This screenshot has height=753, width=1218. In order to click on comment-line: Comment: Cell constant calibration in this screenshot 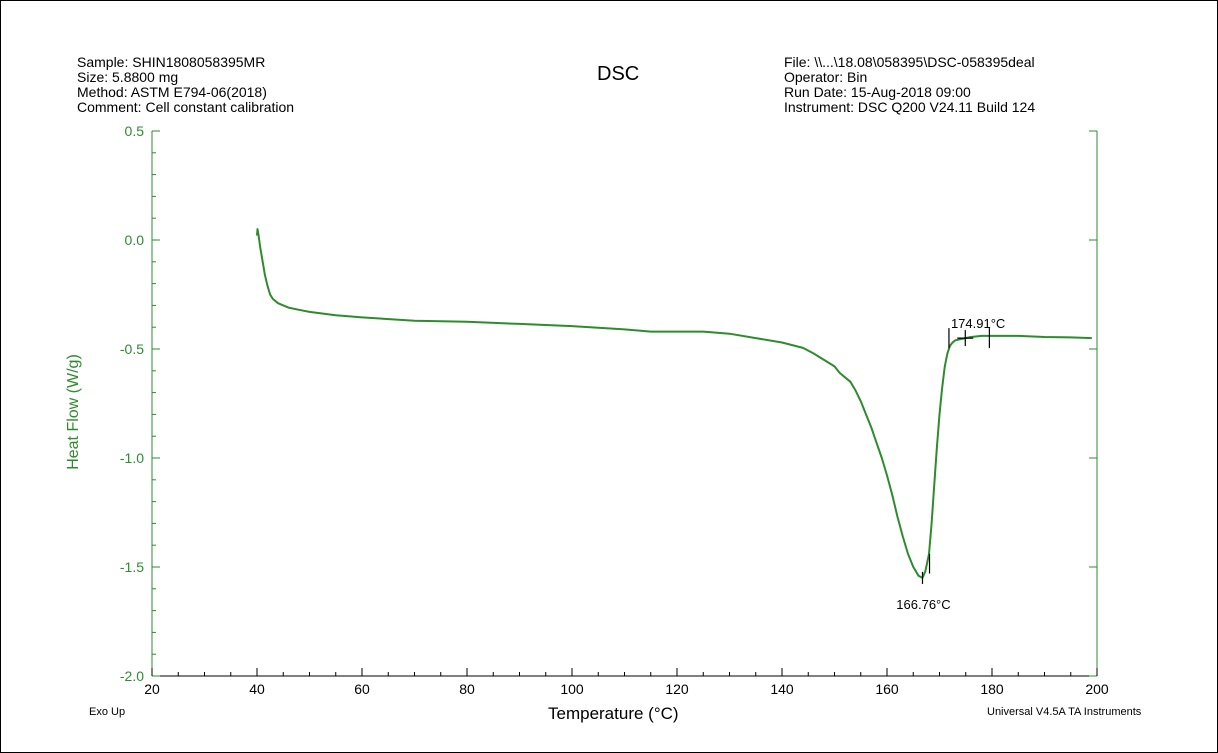, I will do `click(186, 107)`.